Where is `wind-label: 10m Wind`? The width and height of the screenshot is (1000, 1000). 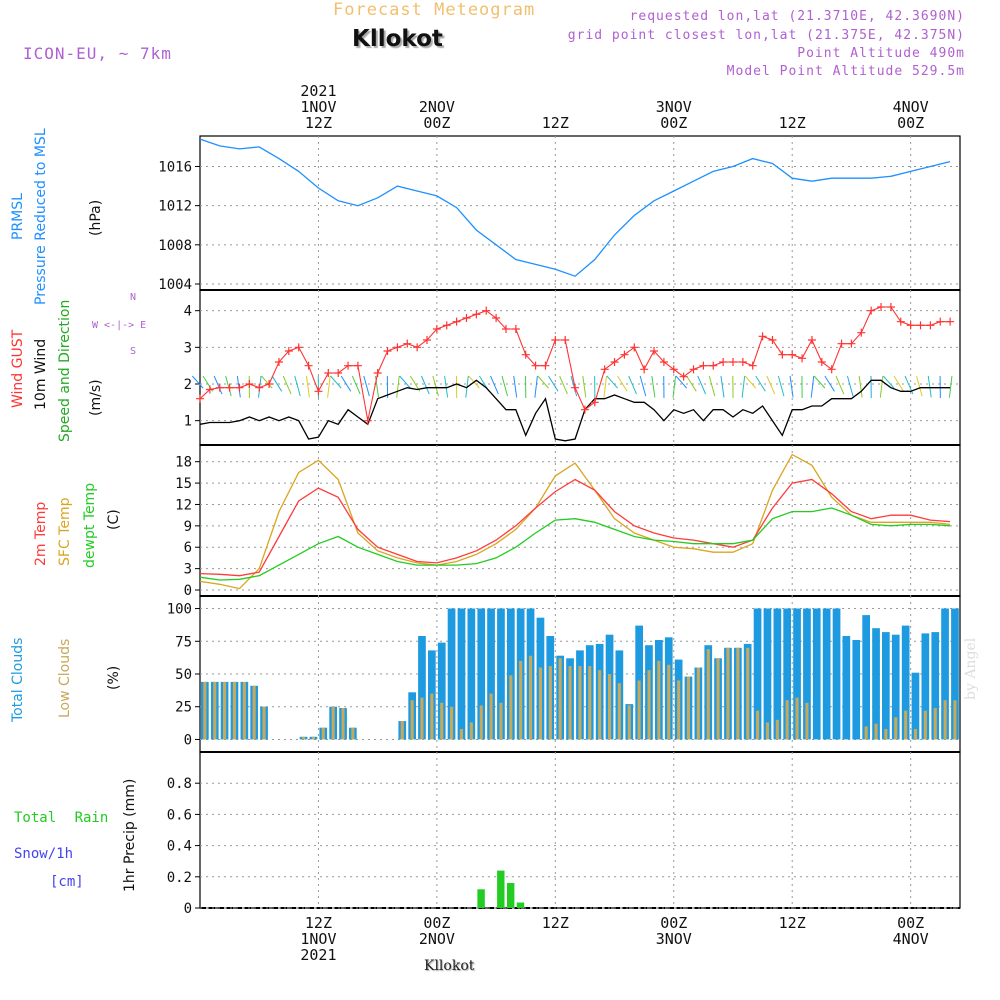
wind-label: 10m Wind is located at coordinates (41, 374).